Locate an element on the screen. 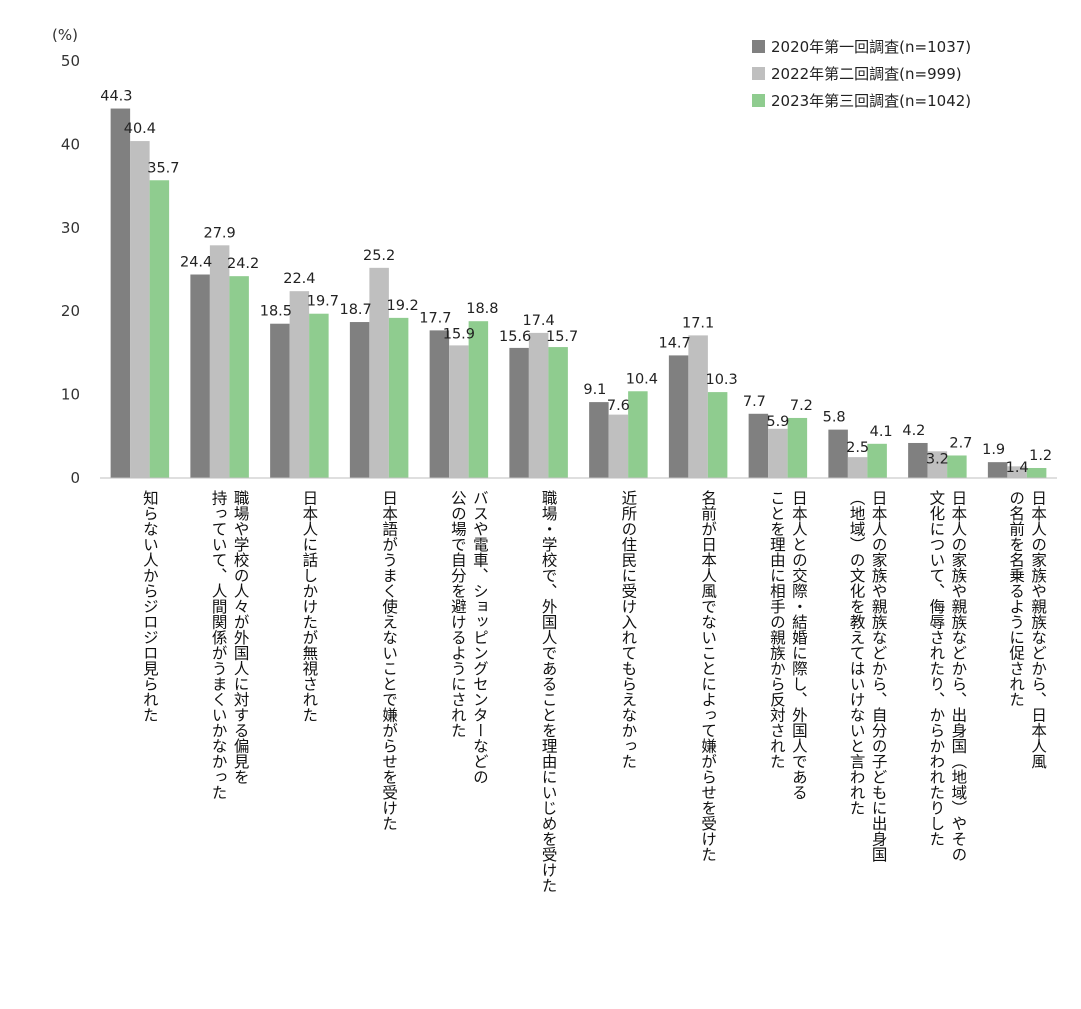  data-label: 5.8 is located at coordinates (834, 418).